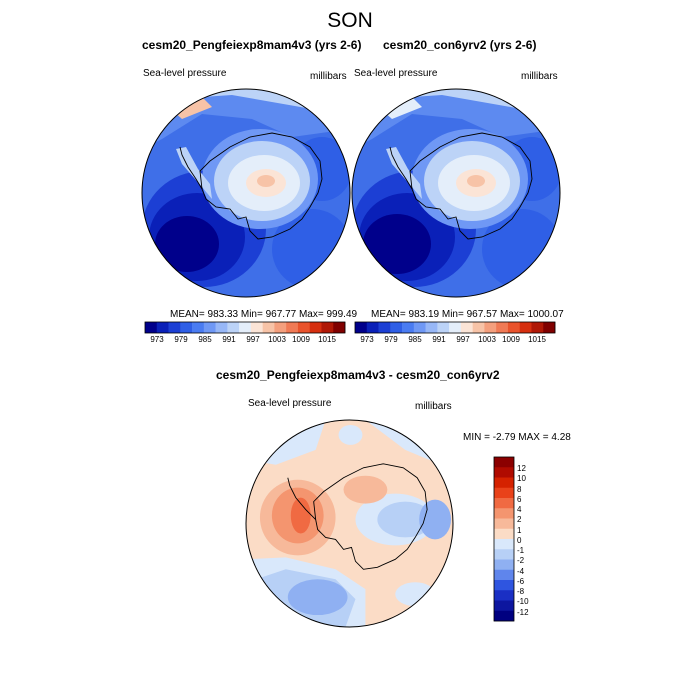 Image resolution: width=700 pixels, height=700 pixels. What do you see at coordinates (519, 489) in the screenshot?
I see `panel3-colorbar-tick: 8` at bounding box center [519, 489].